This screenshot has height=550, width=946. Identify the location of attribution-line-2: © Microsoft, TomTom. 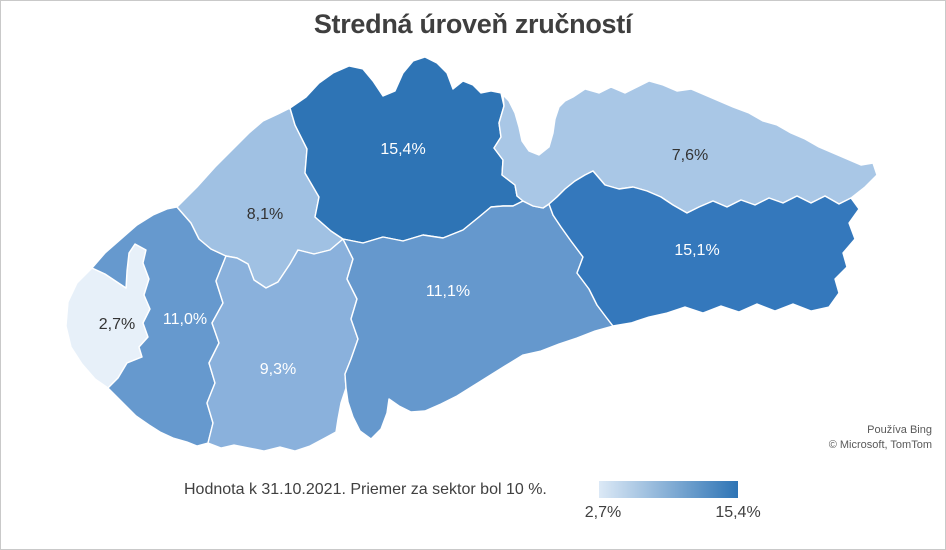
(880, 445).